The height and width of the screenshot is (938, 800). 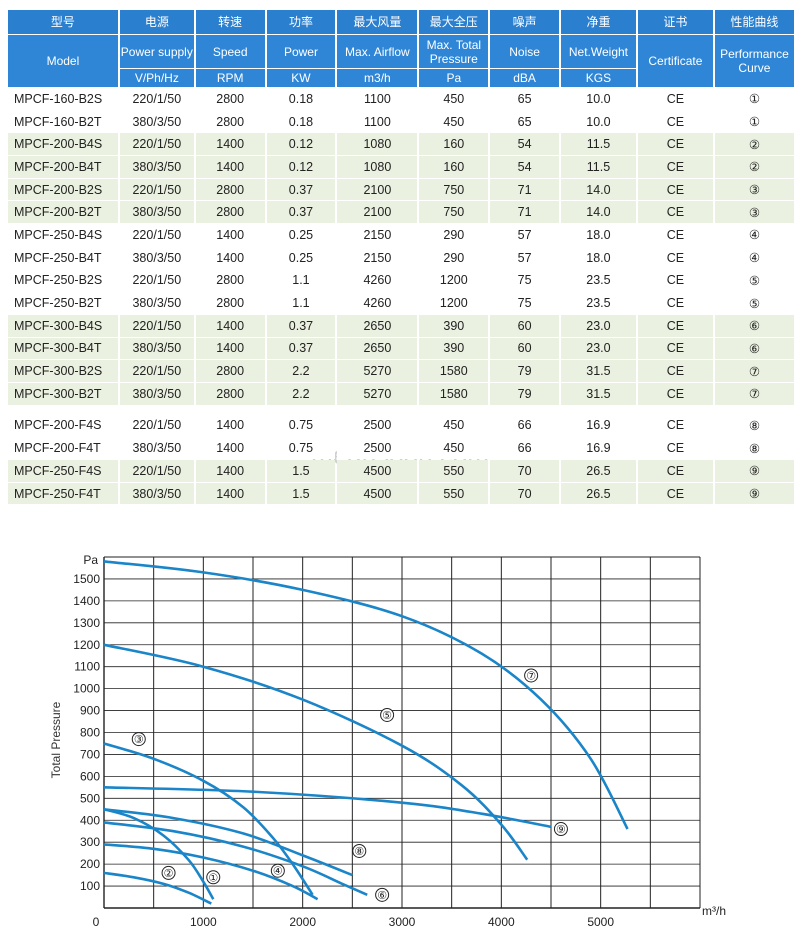 What do you see at coordinates (401, 410) in the screenshot?
I see `table-gap-cell` at bounding box center [401, 410].